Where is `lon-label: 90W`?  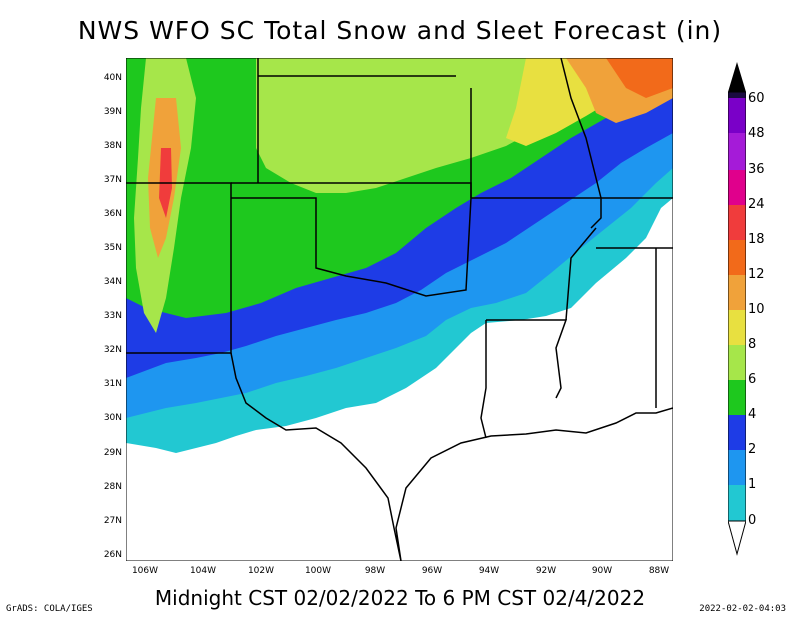 lon-label: 90W is located at coordinates (602, 571).